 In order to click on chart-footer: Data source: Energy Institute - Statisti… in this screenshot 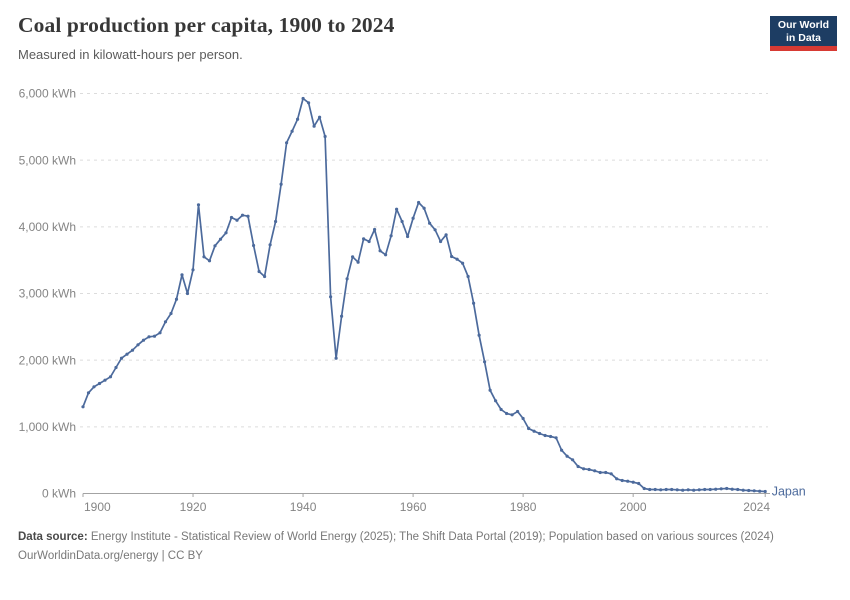, I will do `click(424, 547)`.